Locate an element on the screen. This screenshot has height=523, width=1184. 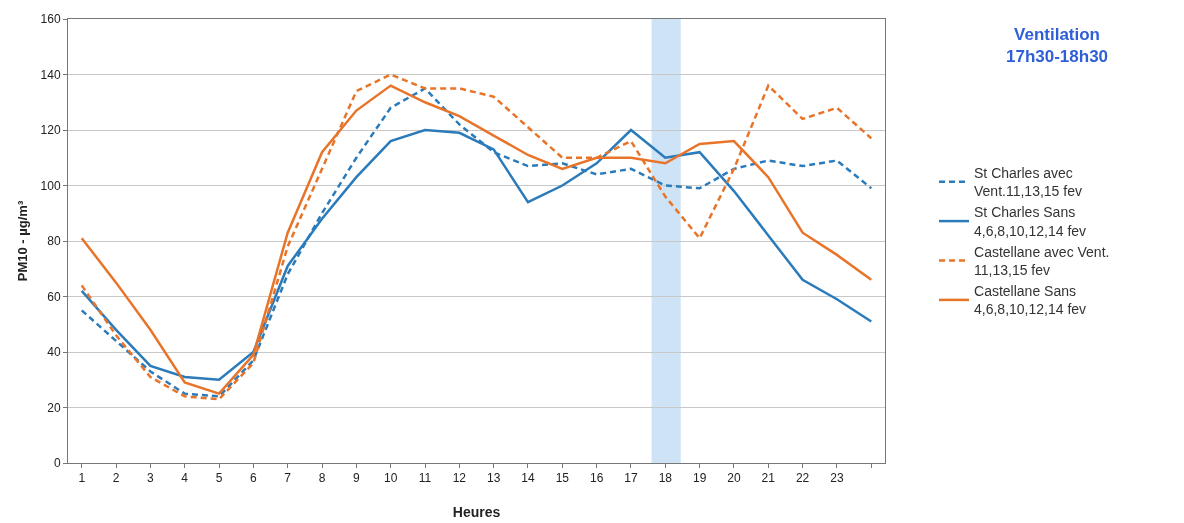
x-tick-label: 9 is located at coordinates (357, 478).